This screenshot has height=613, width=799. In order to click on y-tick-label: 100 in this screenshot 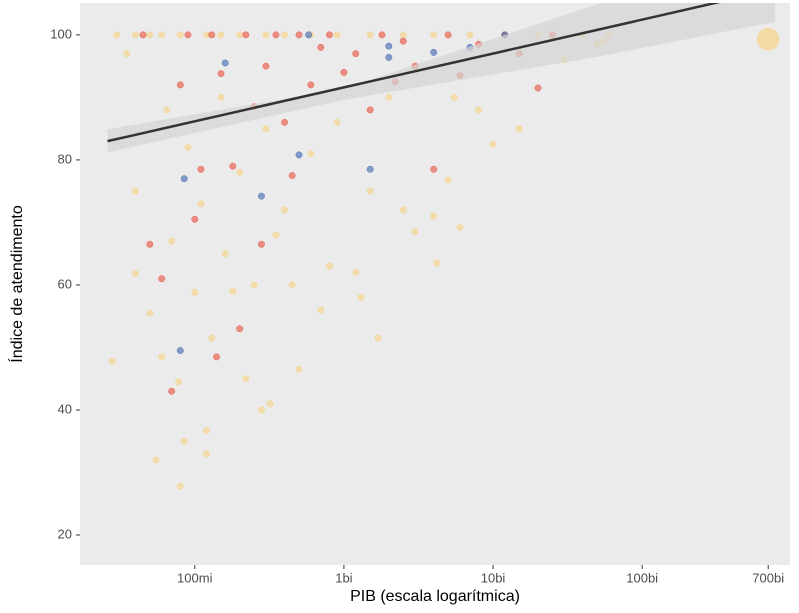, I will do `click(61, 33)`.